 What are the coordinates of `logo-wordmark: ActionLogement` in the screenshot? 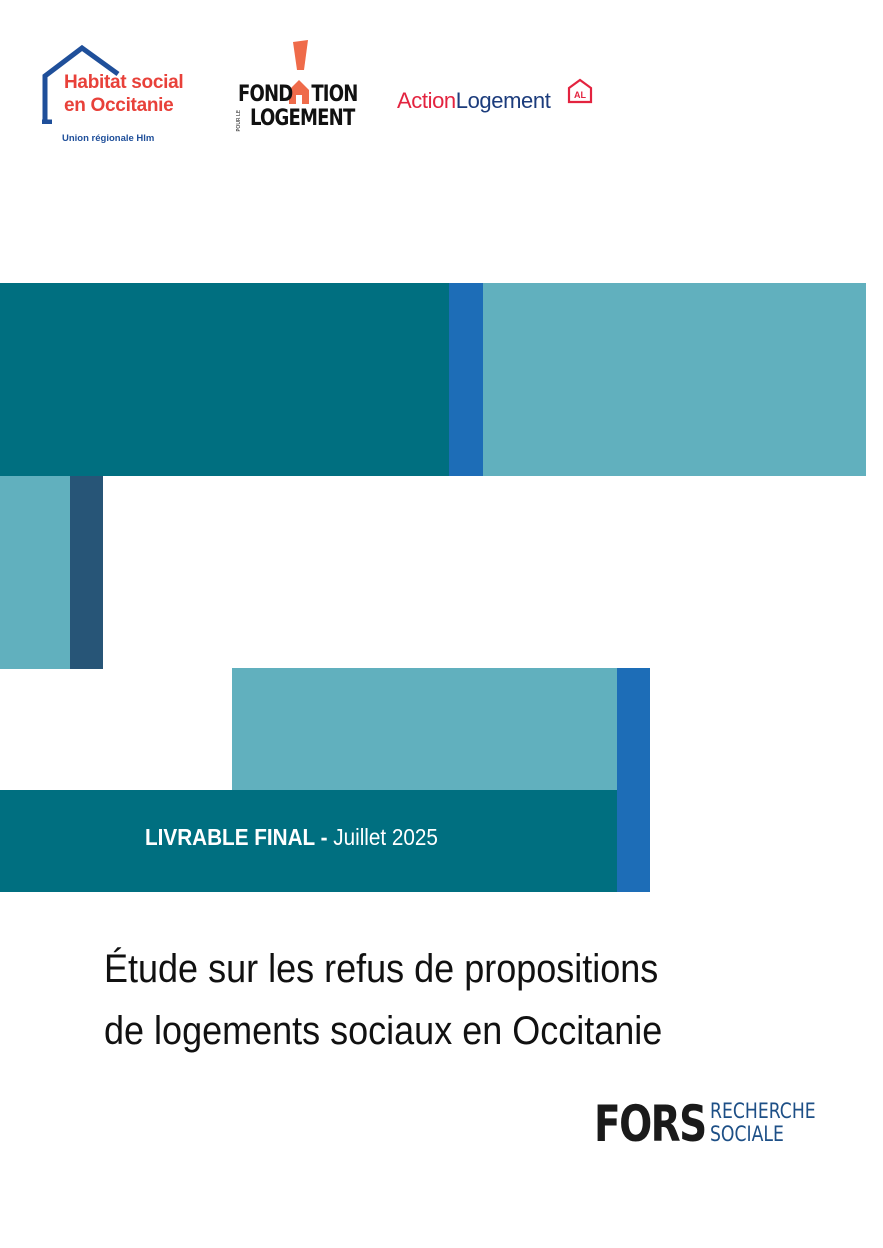 It's located at (474, 101).